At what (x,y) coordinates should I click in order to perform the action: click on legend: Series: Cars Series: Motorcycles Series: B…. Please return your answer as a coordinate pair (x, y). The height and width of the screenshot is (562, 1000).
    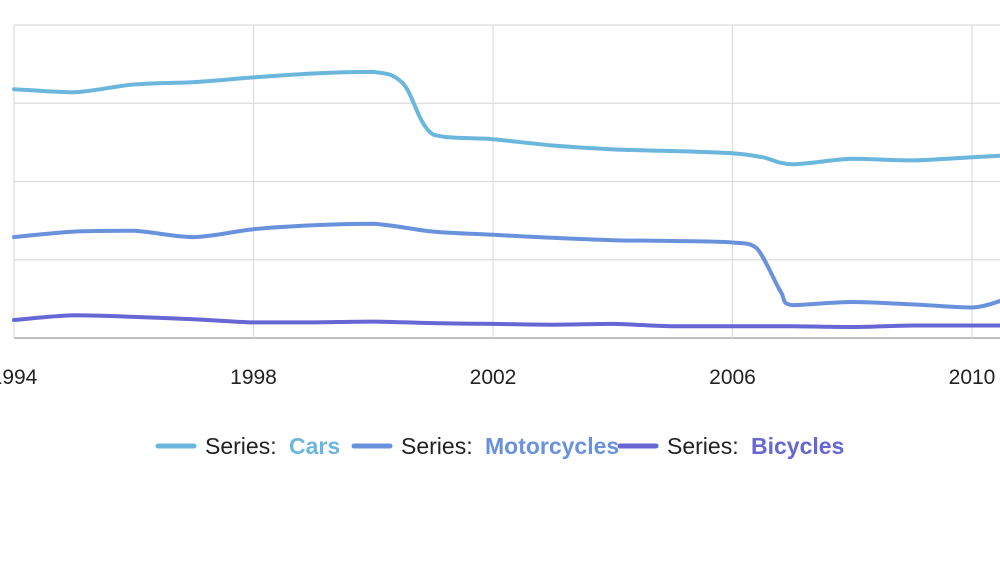
    Looking at the image, I should click on (499, 446).